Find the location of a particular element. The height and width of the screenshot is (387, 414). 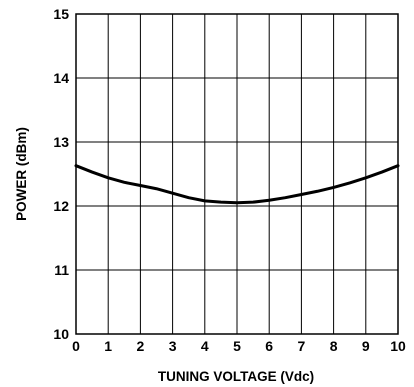

x-tick-label: 1 is located at coordinates (108, 346).